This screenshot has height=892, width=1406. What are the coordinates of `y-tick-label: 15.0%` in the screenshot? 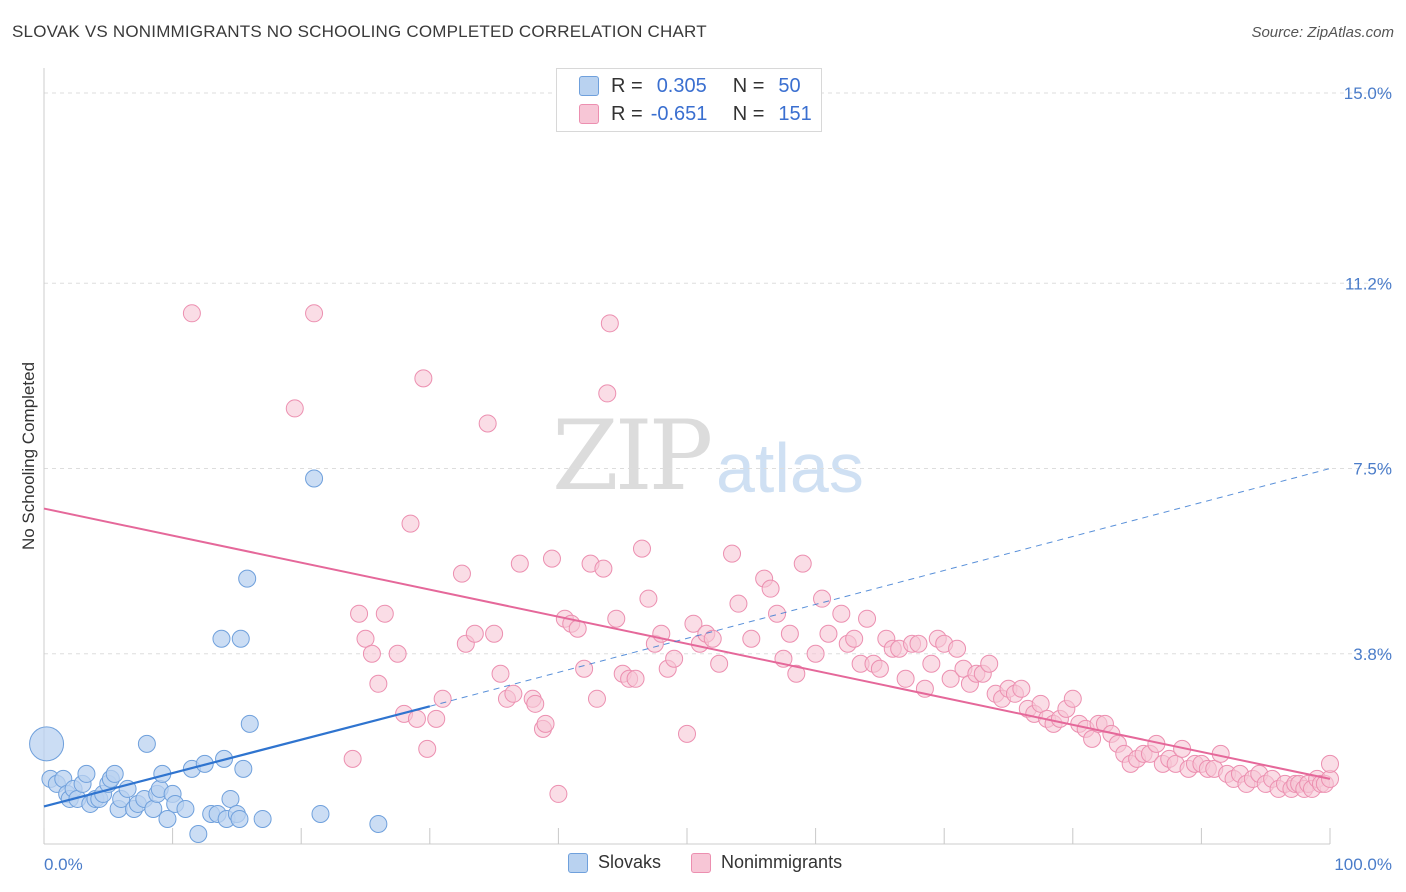 It's located at (1368, 93).